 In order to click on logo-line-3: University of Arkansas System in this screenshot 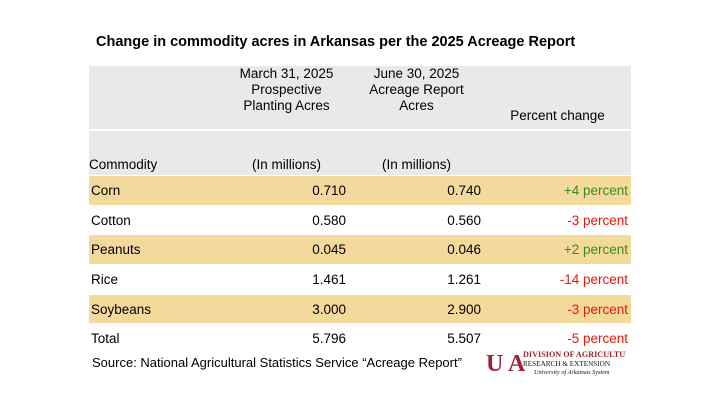, I will do `click(572, 372)`.